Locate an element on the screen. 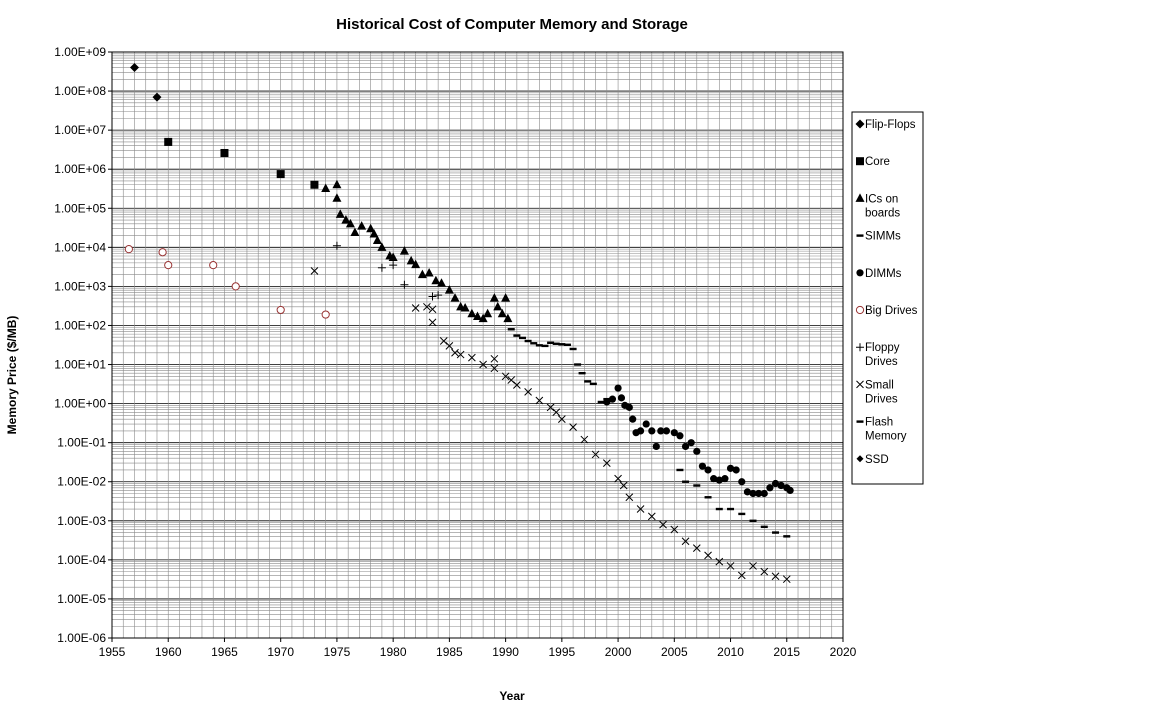 The width and height of the screenshot is (1152, 708). legend-item-ssd: SSD is located at coordinates (872, 460).